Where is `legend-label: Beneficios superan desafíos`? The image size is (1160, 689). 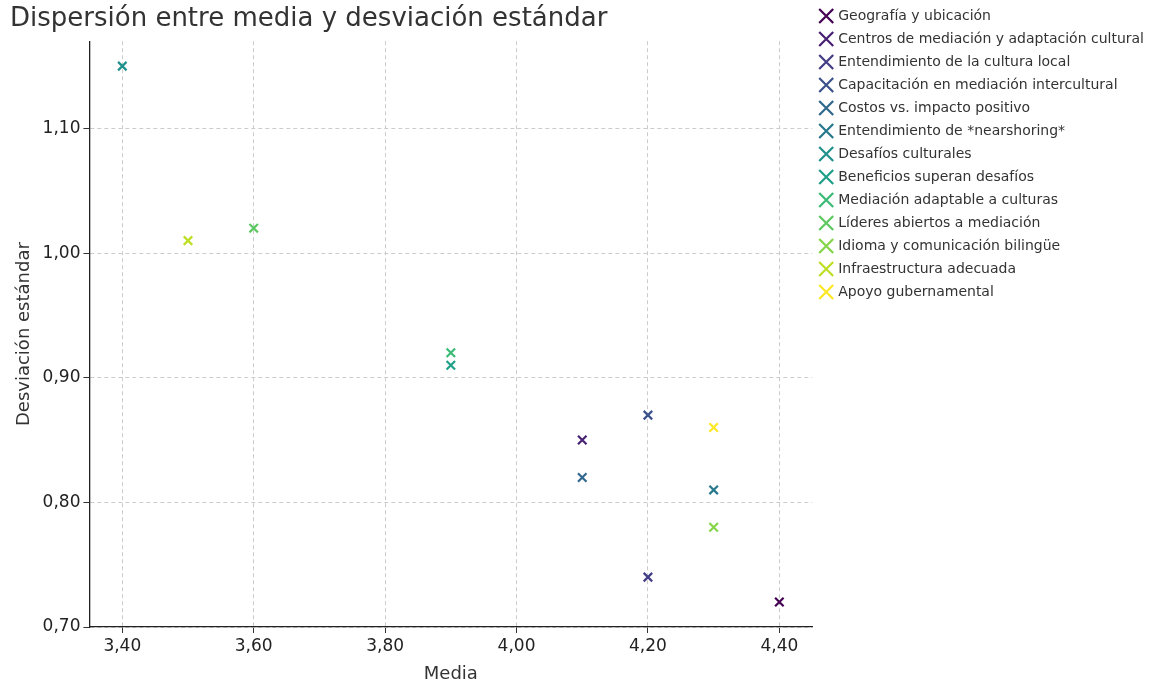 legend-label: Beneficios superan desafíos is located at coordinates (936, 175).